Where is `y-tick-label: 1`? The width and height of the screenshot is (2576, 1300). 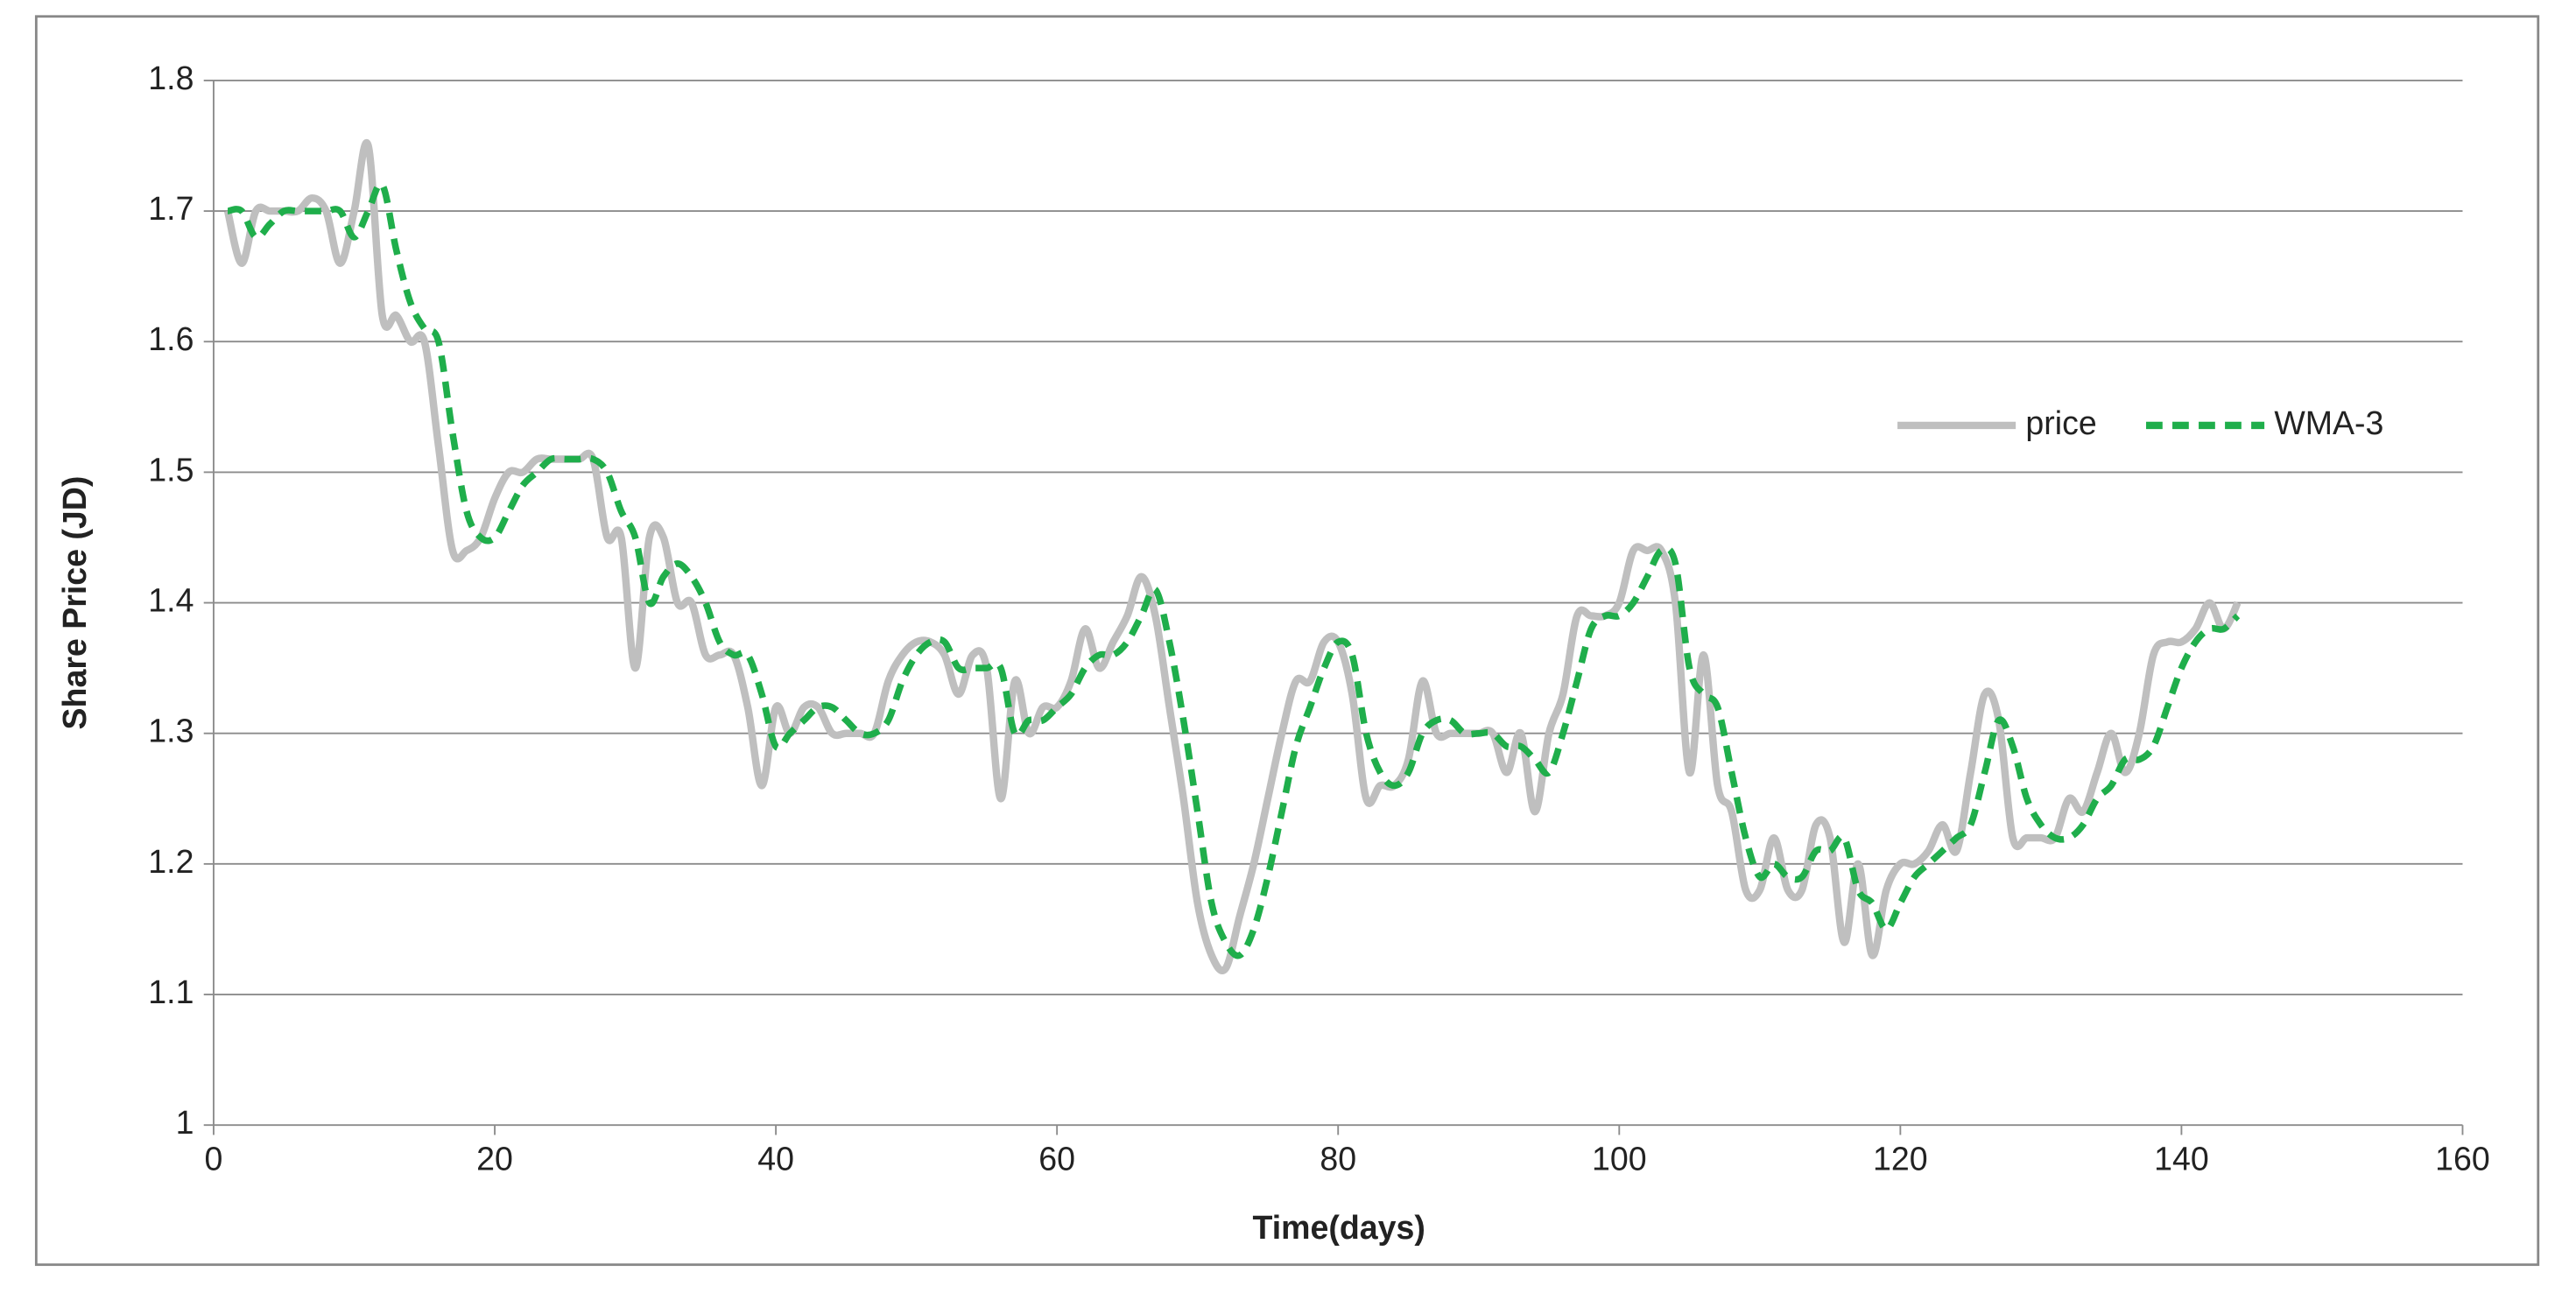 y-tick-label: 1 is located at coordinates (185, 1122).